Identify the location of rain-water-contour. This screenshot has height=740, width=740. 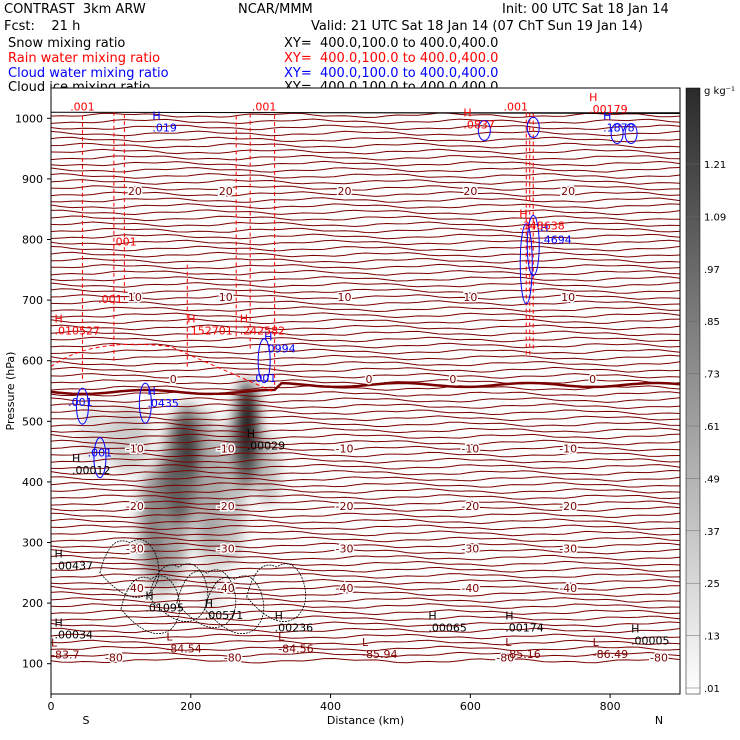
(162, 368).